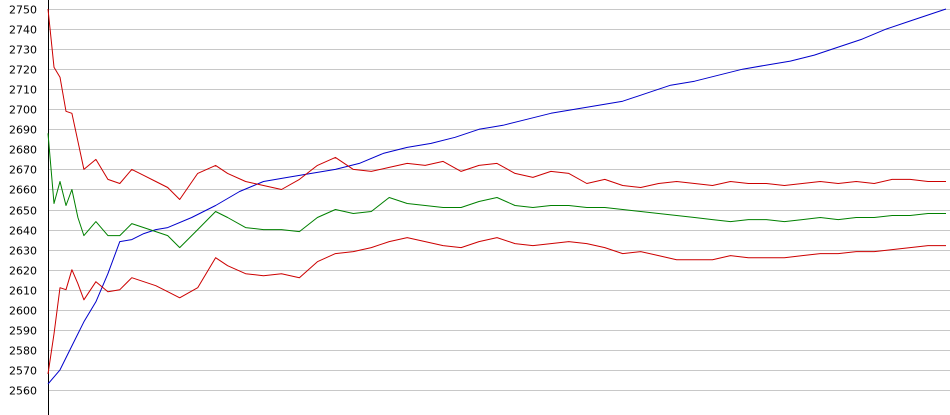  I want to click on y-tick-label: 2590, so click(23, 331).